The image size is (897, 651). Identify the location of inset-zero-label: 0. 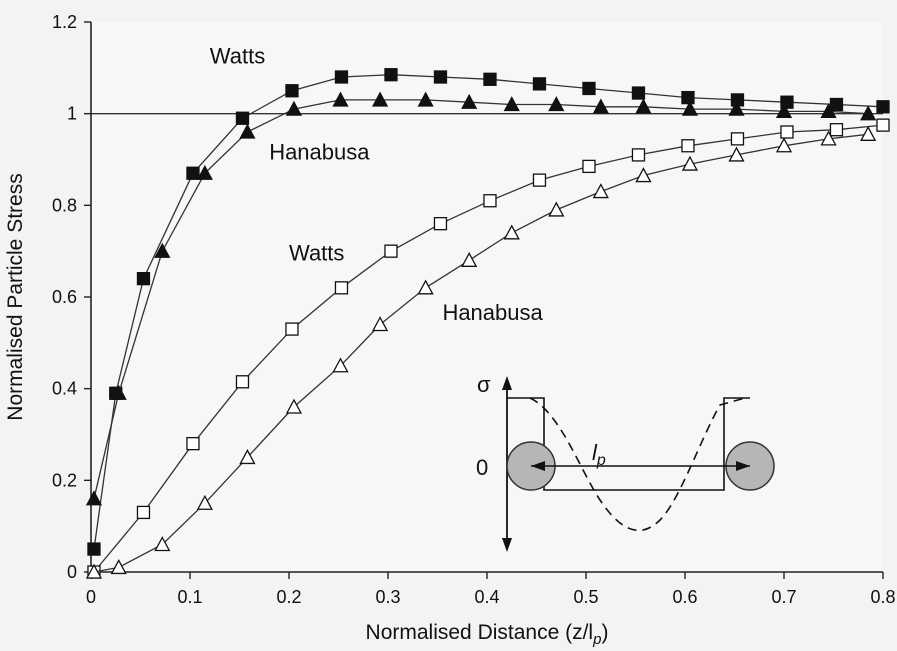
(482, 467).